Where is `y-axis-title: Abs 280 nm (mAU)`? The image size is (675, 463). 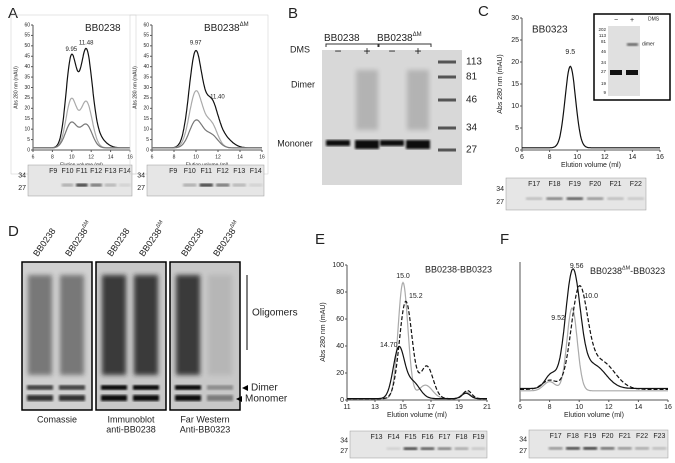
y-axis-title: Abs 280 nm (mAU) is located at coordinates (135, 87).